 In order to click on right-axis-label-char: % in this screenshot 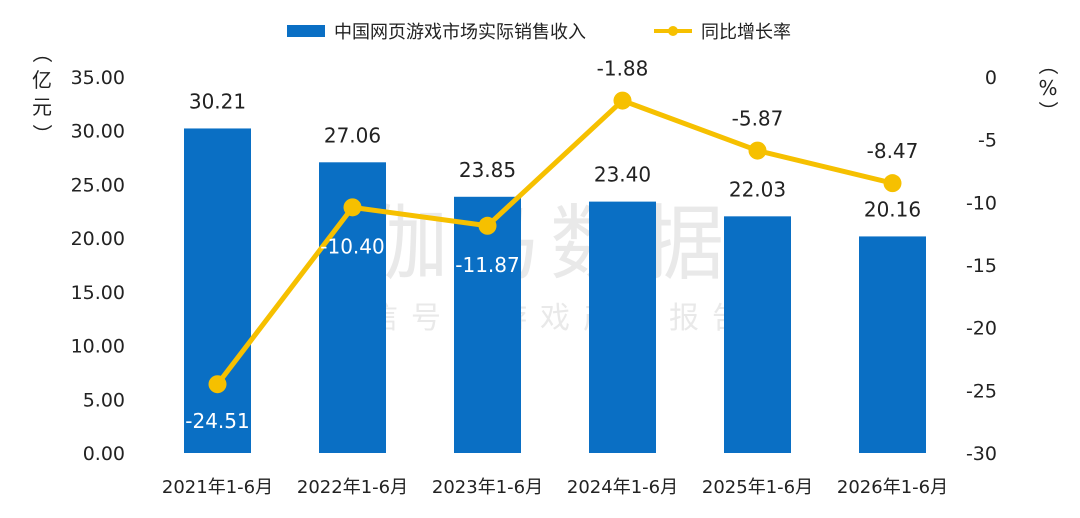, I will do `click(1047, 88)`.